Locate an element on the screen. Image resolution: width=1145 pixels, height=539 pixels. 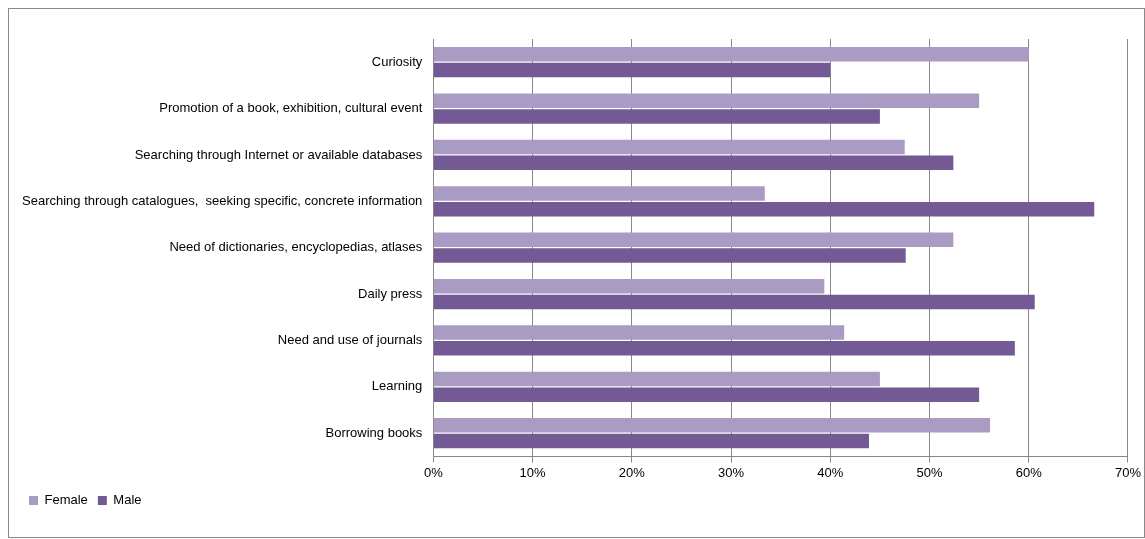
legend-label: Female is located at coordinates (66, 500).